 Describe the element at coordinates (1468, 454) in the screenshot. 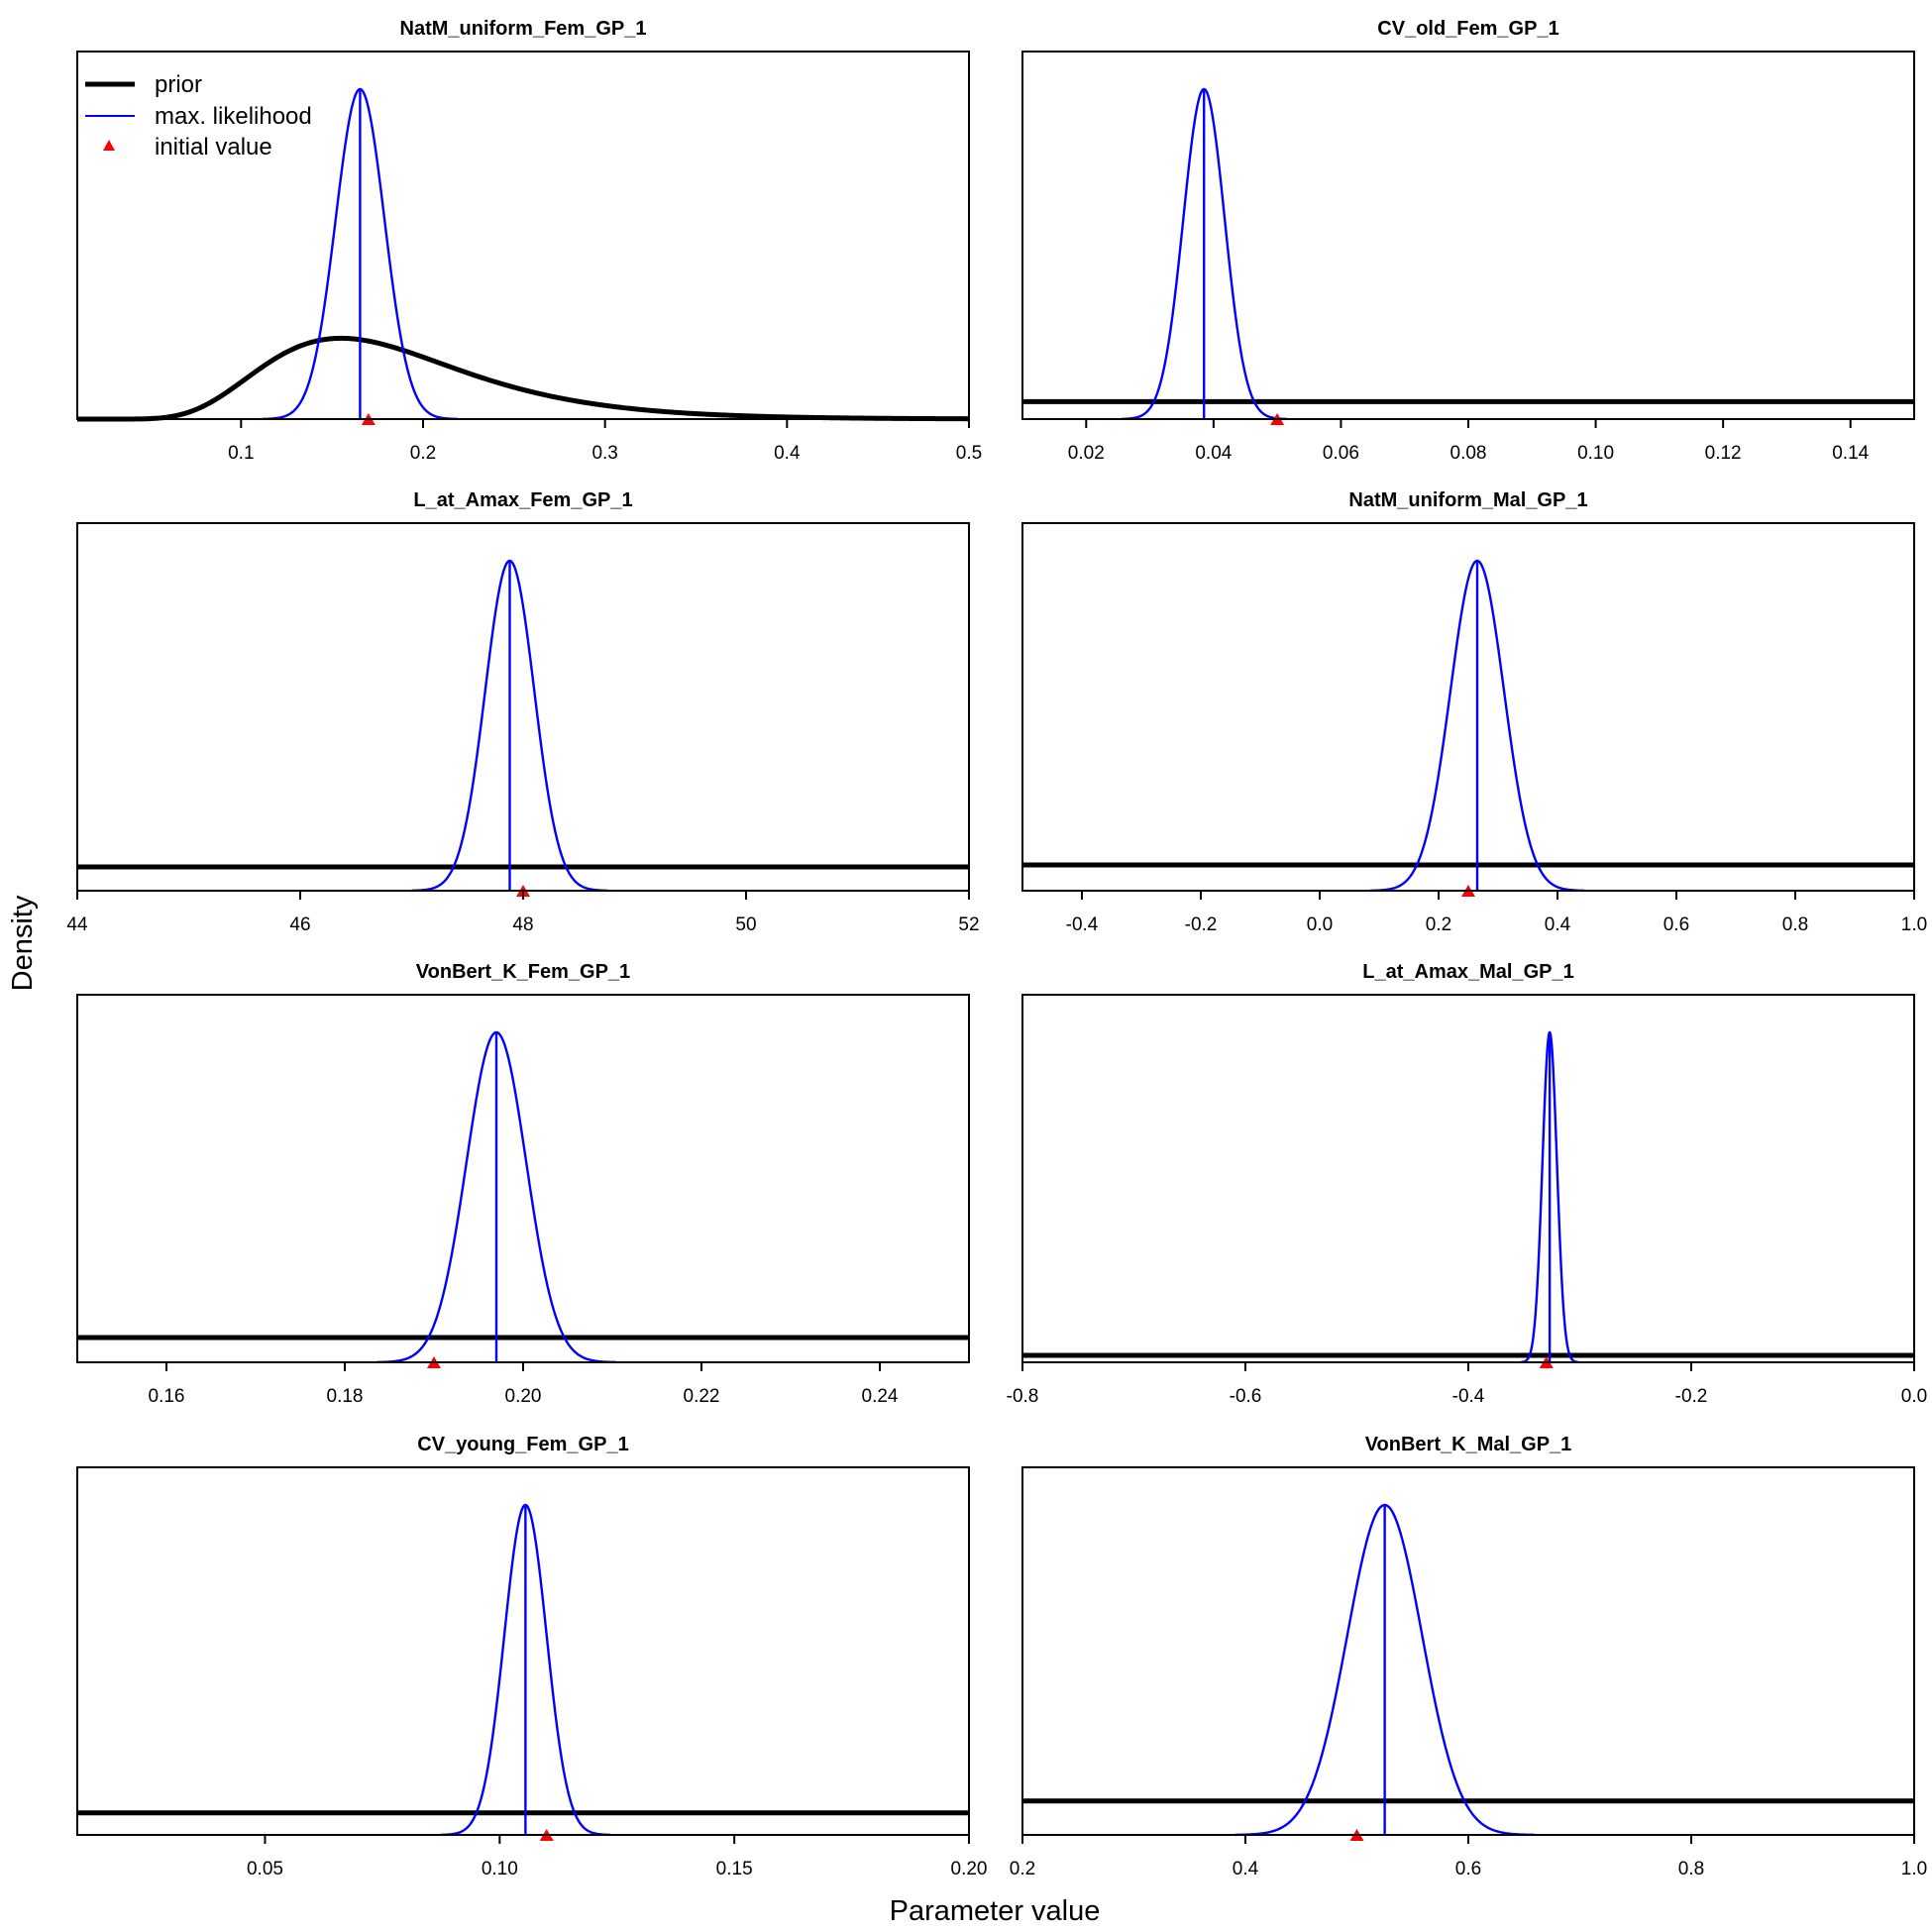

I see `x-tick-label: 0.08` at that location.